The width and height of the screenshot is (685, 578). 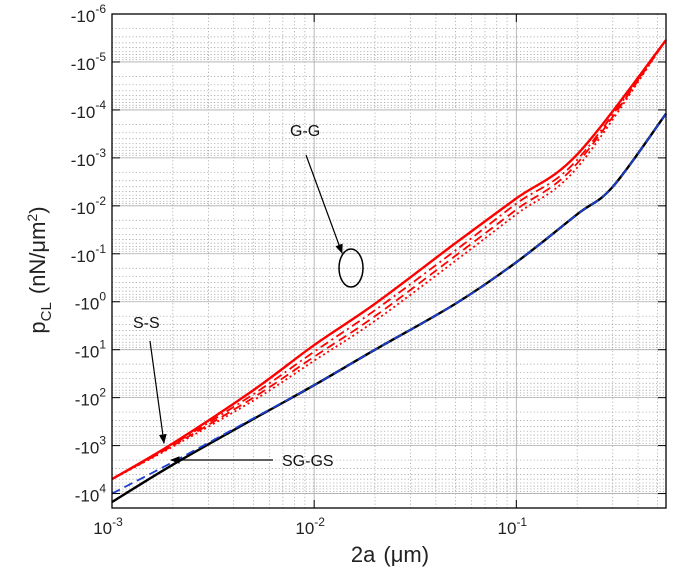 I want to click on y-tick-label: -10-4, so click(x=89, y=110).